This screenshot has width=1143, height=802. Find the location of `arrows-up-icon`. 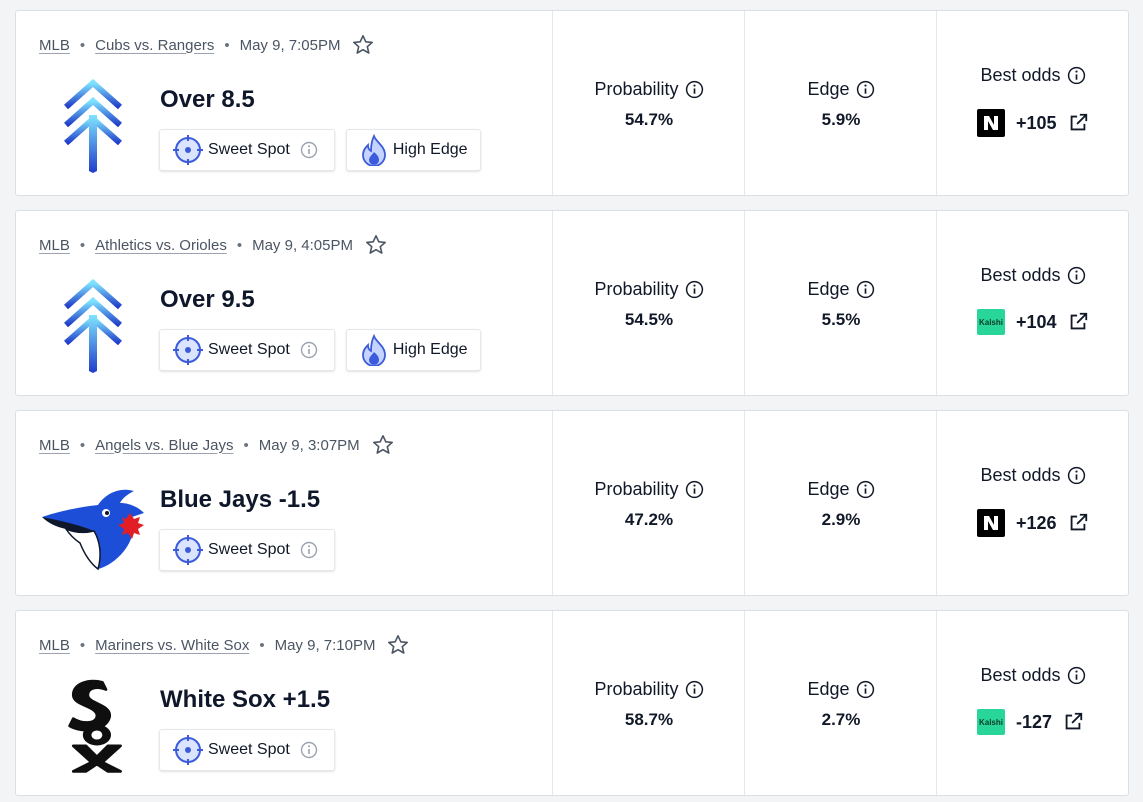

arrows-up-icon is located at coordinates (93, 326).